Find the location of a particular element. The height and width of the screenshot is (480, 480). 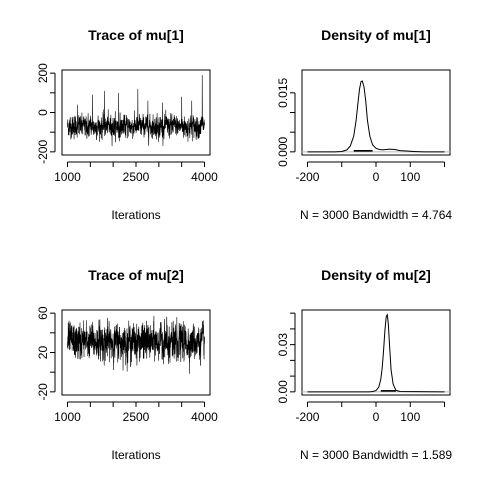

trace-mu1-series is located at coordinates (136, 111).